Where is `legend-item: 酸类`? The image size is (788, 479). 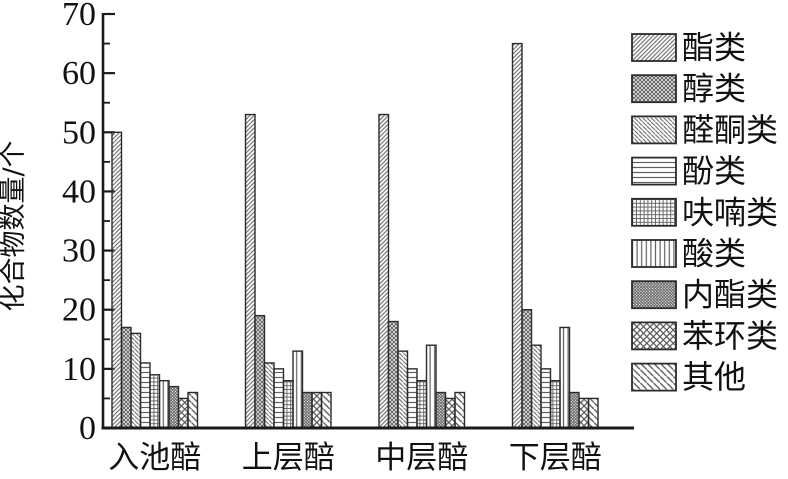 legend-item: 酸类 is located at coordinates (688, 254).